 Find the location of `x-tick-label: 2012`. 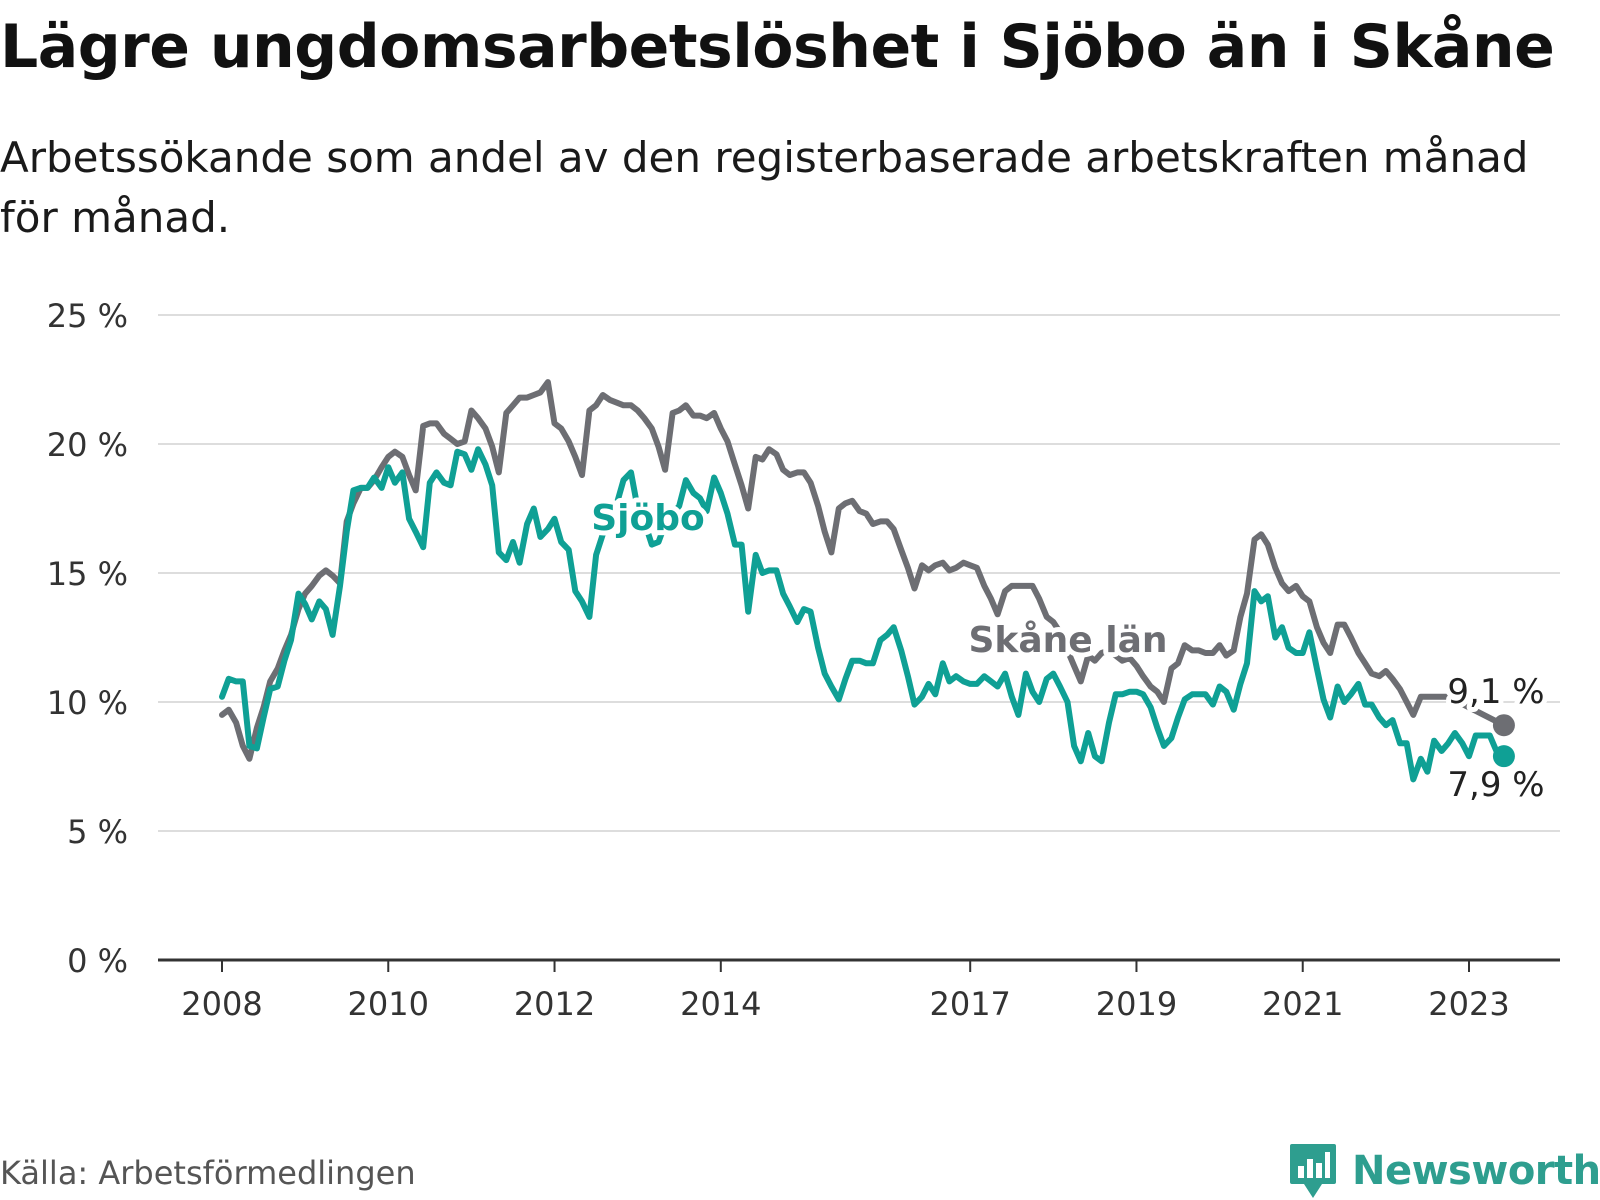

x-tick-label: 2012 is located at coordinates (554, 1004).